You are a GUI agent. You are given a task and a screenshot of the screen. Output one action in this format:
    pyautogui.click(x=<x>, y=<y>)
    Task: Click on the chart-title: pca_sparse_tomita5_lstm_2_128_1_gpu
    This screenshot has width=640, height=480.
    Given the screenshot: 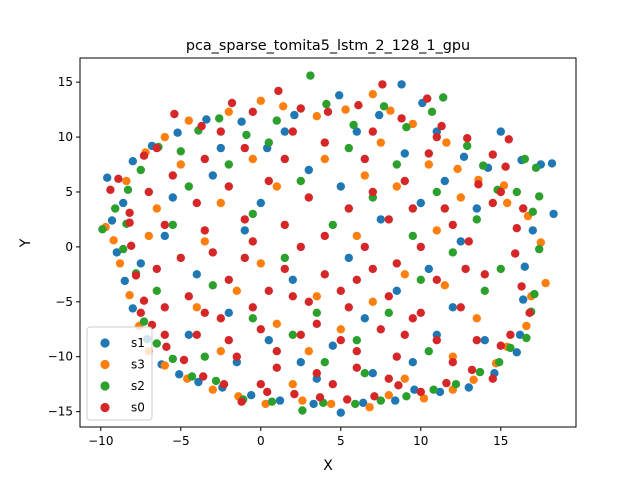 What is the action you would take?
    pyautogui.click(x=328, y=46)
    